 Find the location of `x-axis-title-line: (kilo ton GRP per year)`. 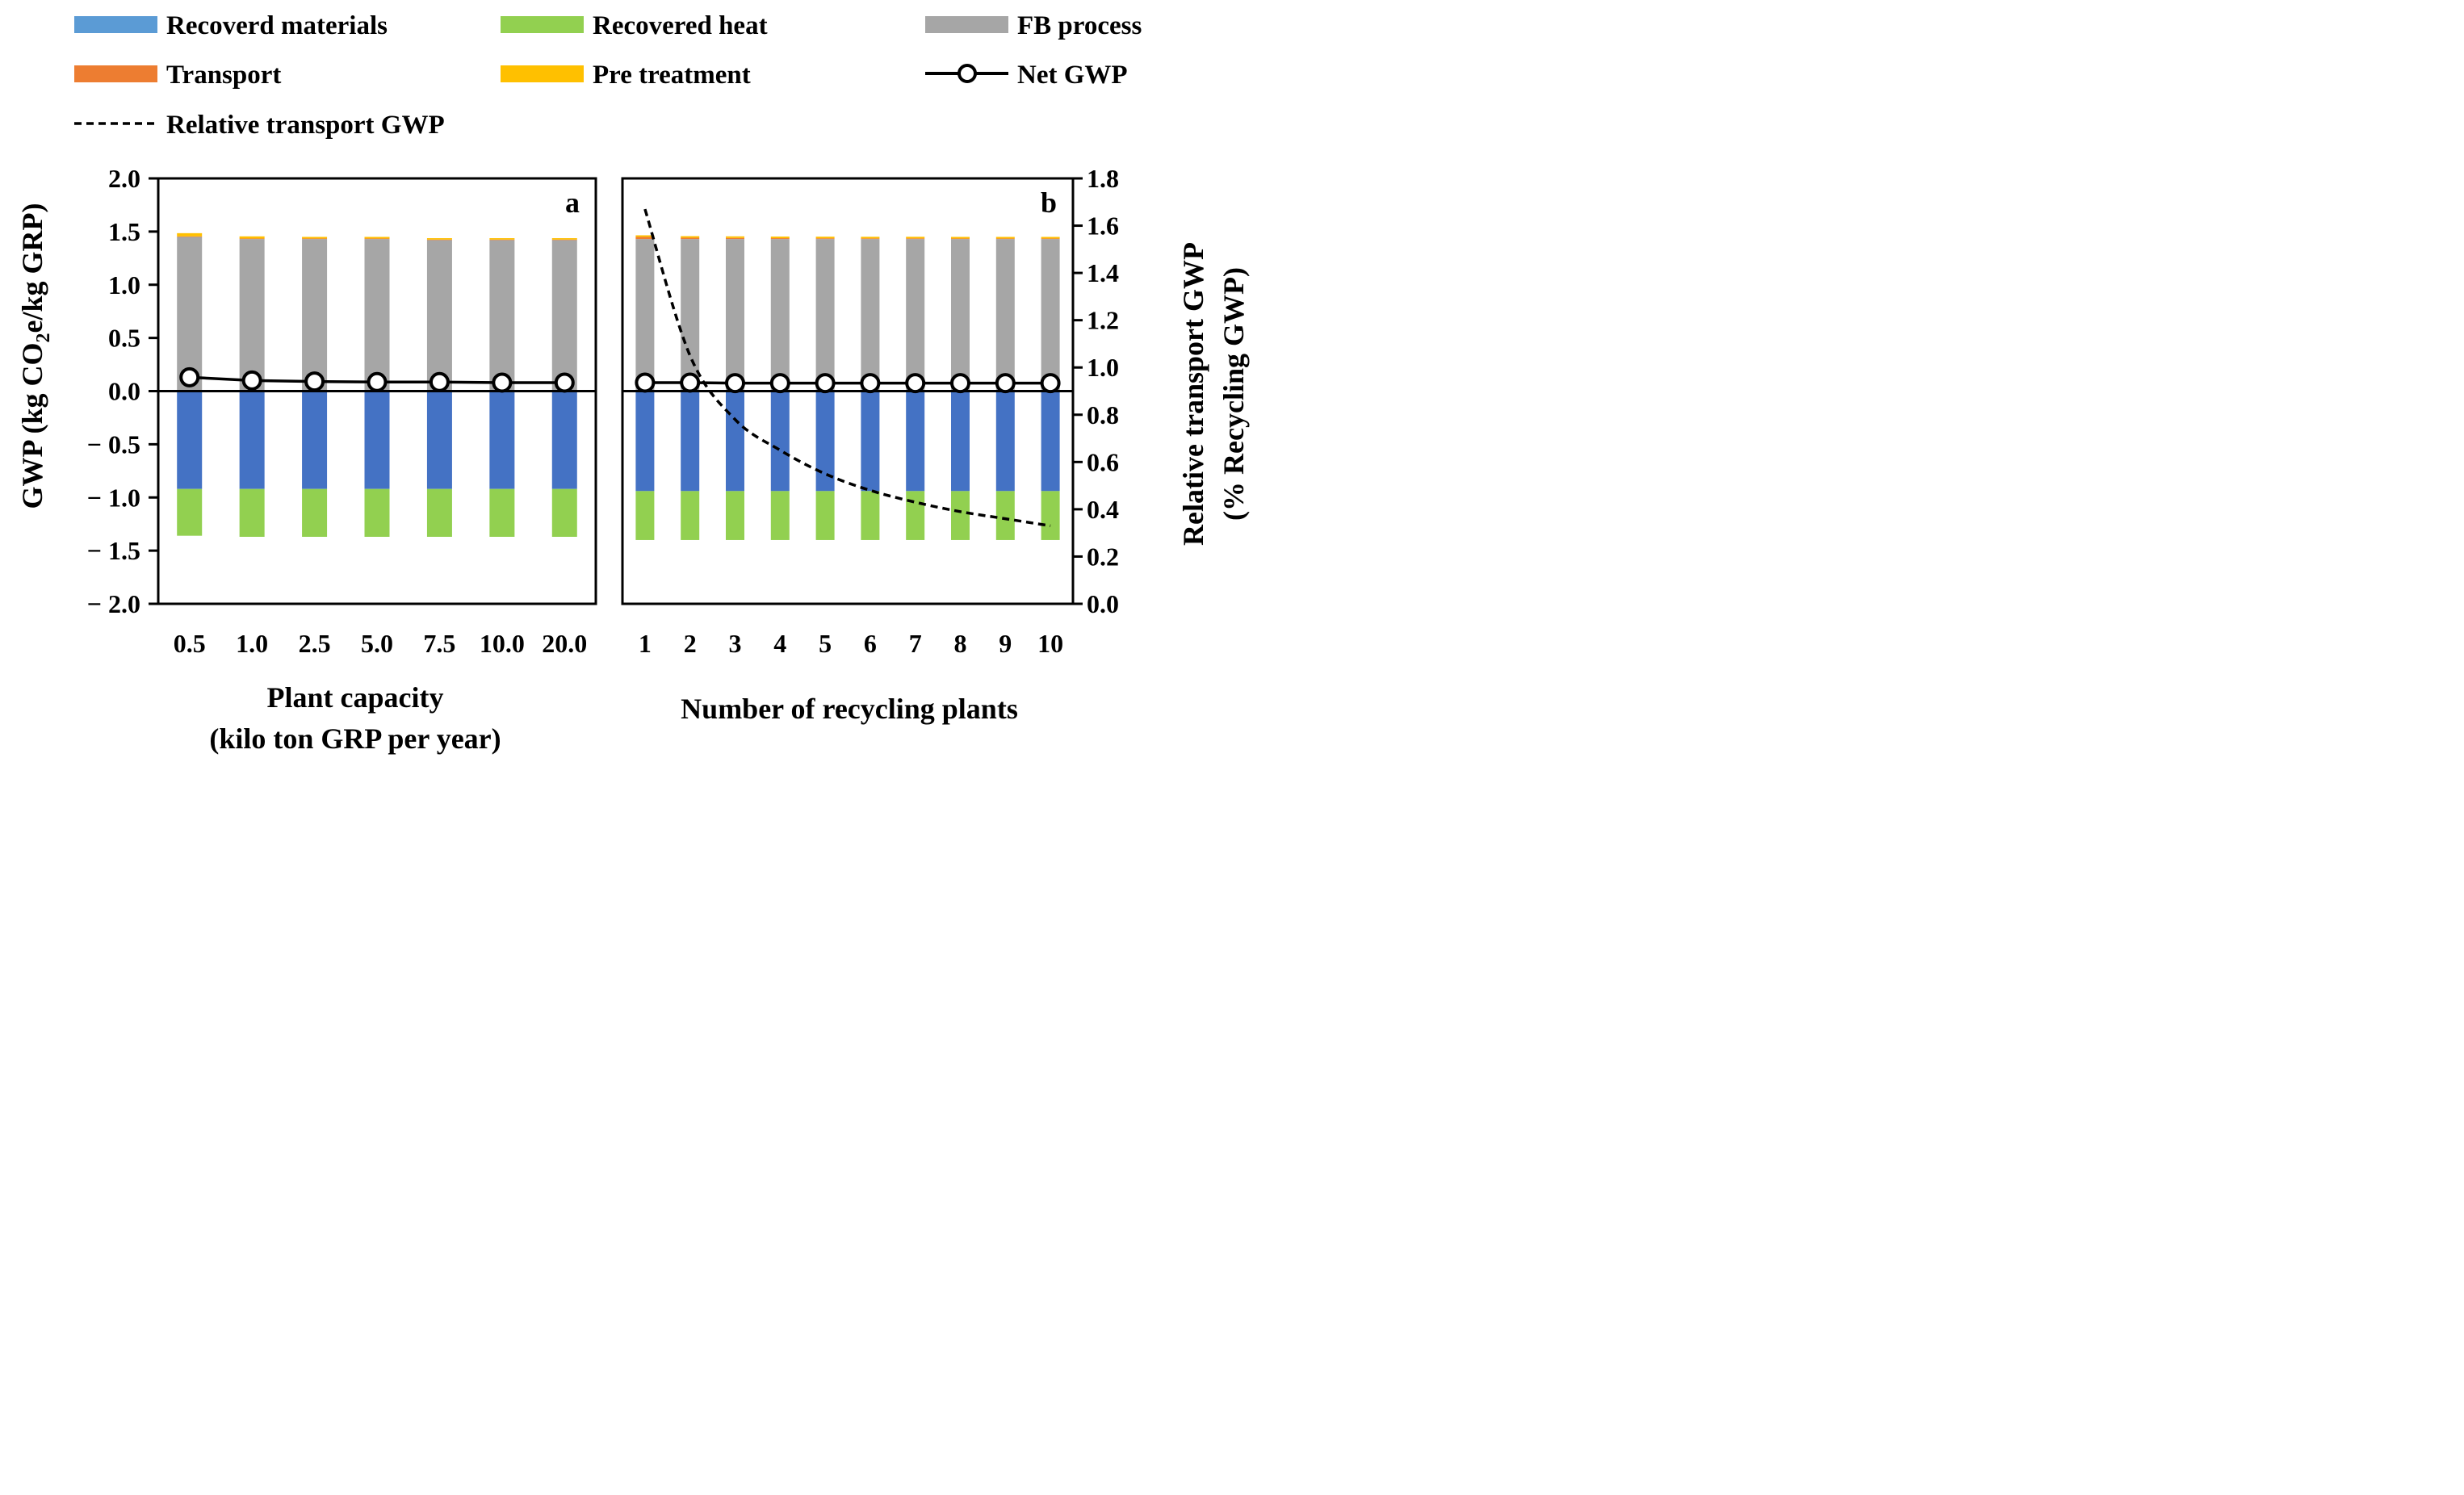

x-axis-title-line: (kilo ton GRP per year) is located at coordinates (355, 738).